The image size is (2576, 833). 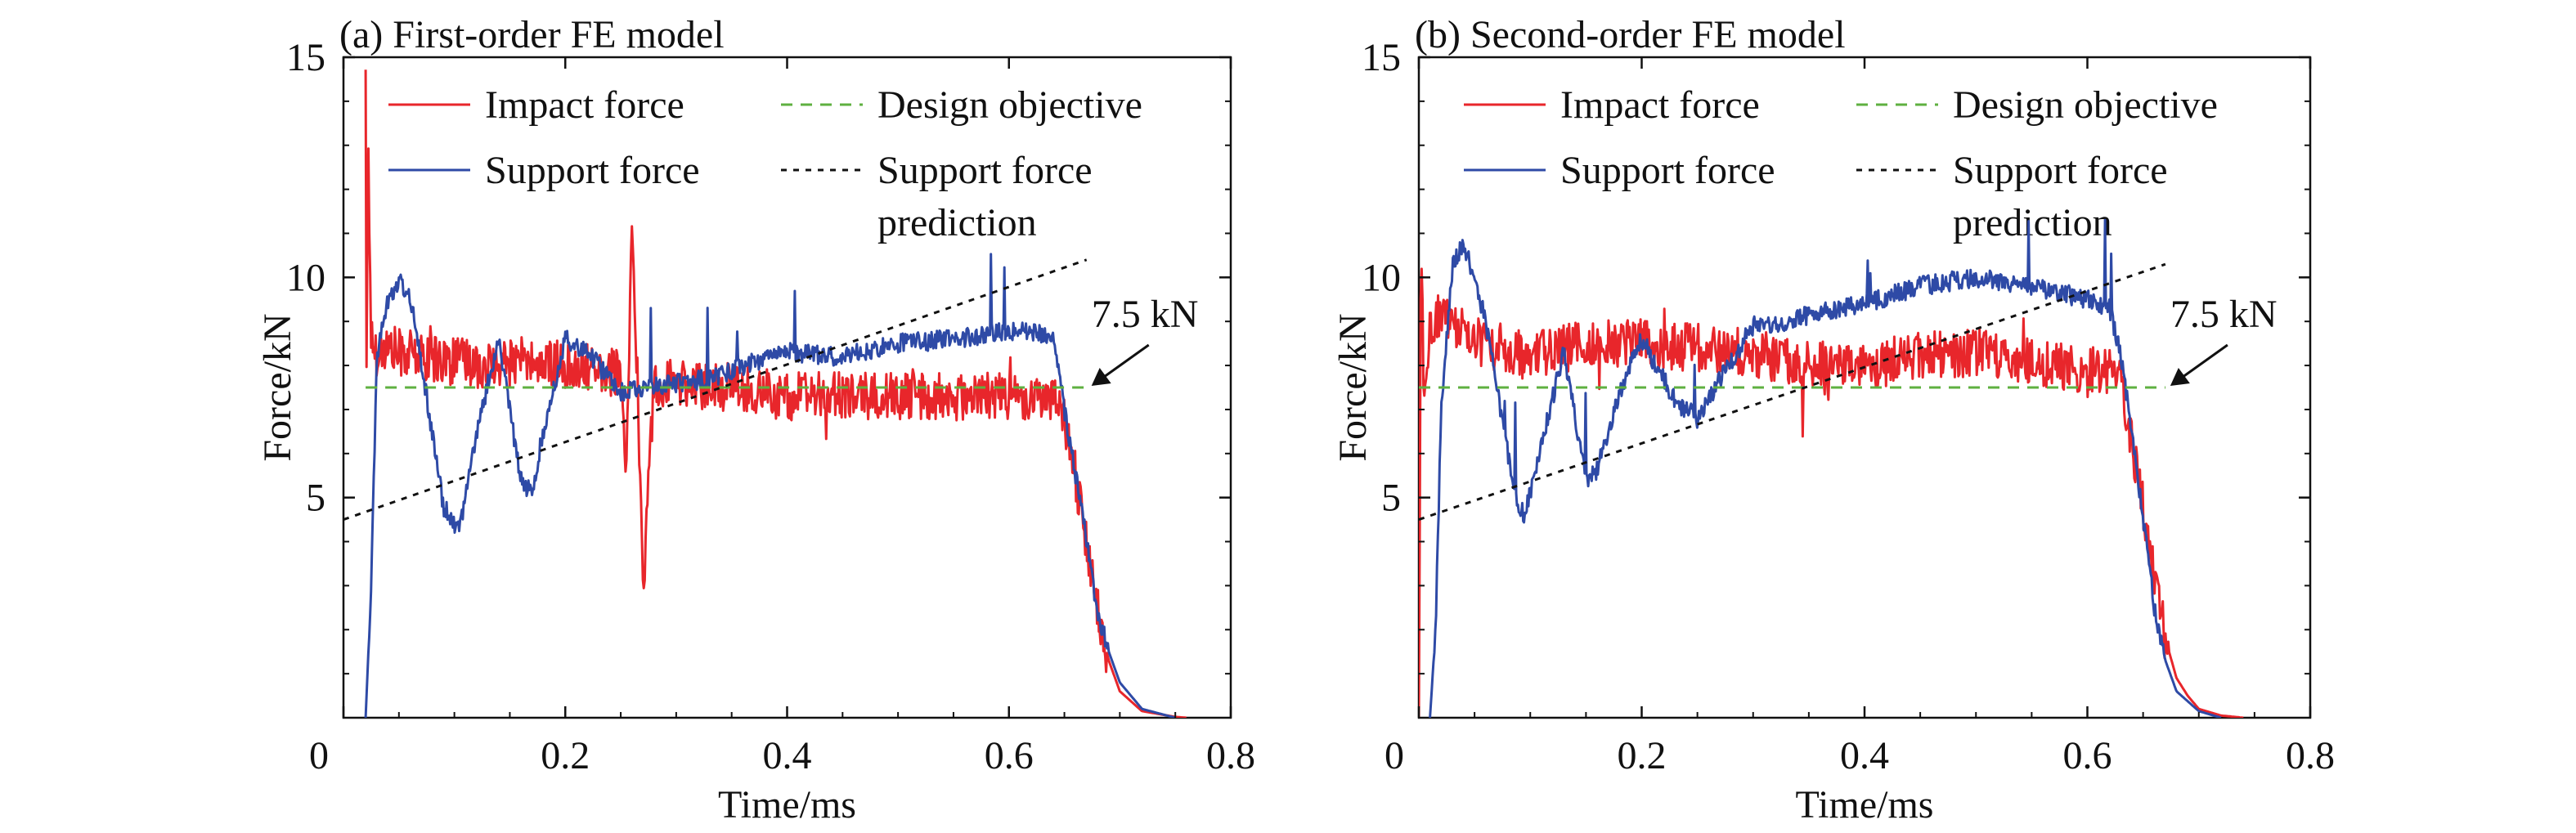 I want to click on chart-title: (b) Second-order FE model, so click(x=1631, y=34).